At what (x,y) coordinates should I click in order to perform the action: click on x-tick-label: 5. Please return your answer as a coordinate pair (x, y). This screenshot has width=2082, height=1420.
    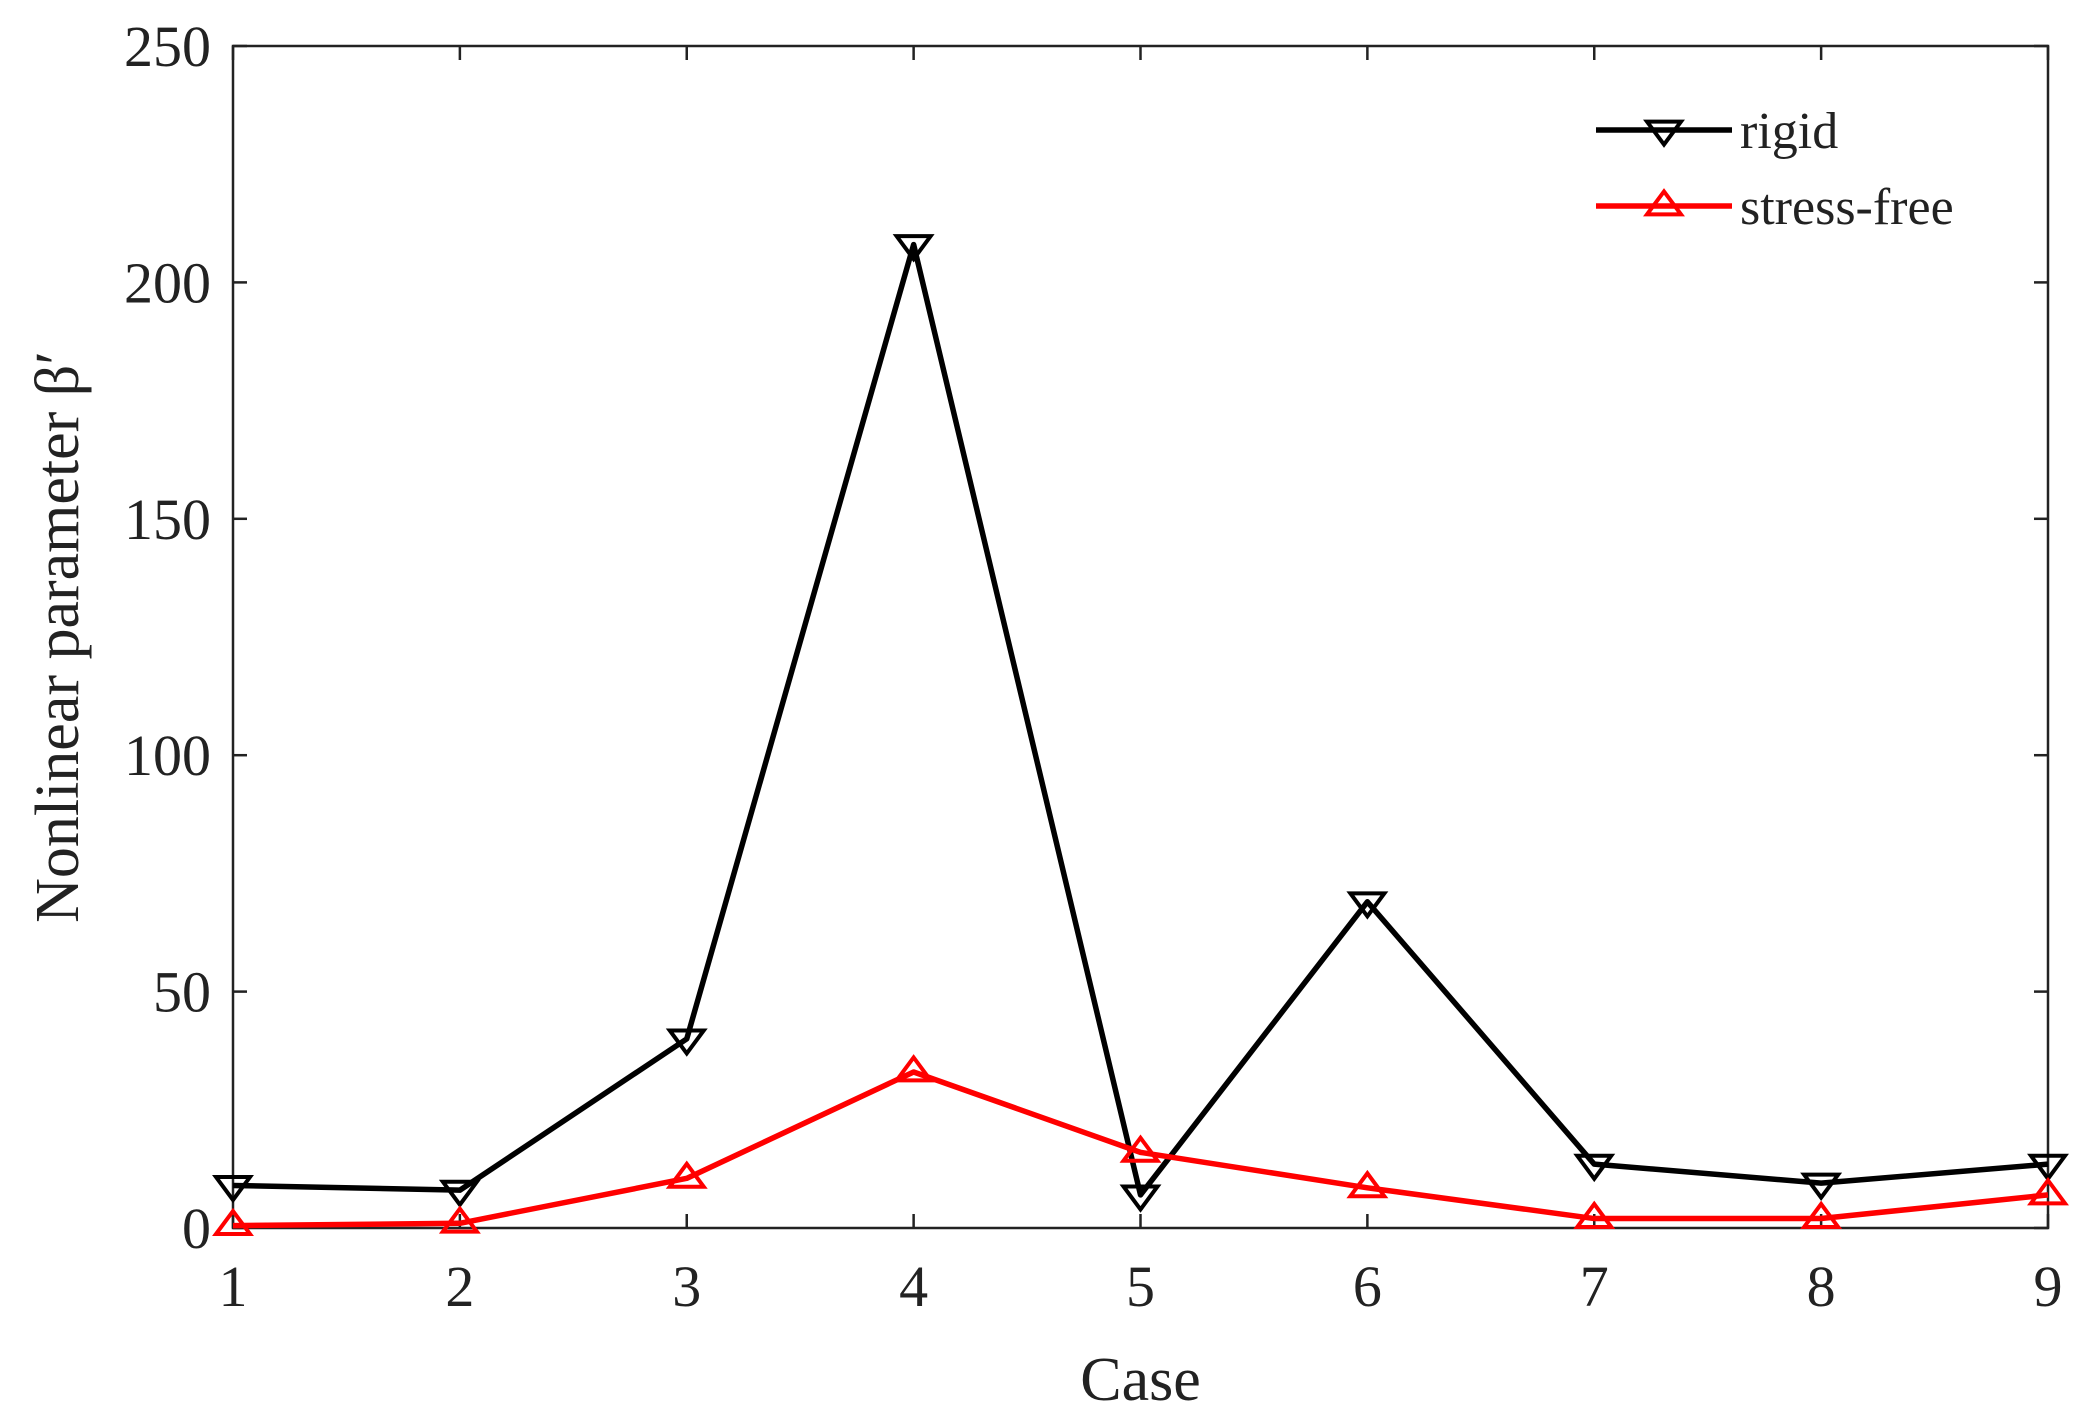
    Looking at the image, I should click on (1140, 1286).